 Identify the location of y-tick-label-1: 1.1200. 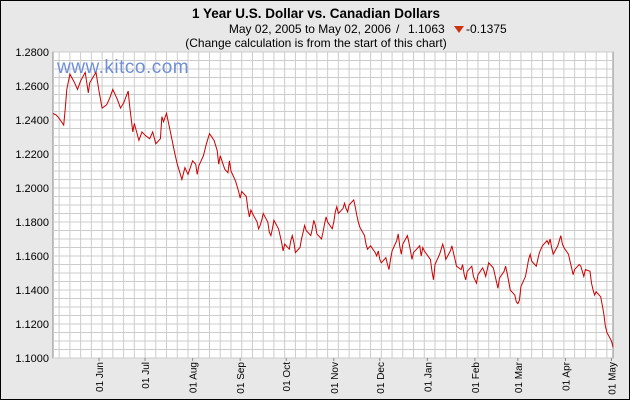
(32, 325).